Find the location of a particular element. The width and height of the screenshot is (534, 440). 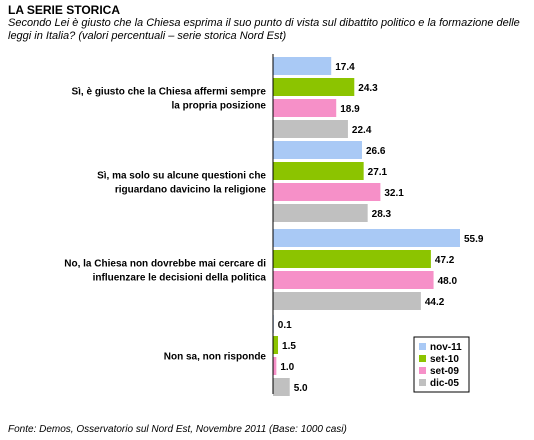

data-label: 5.0 is located at coordinates (301, 388).